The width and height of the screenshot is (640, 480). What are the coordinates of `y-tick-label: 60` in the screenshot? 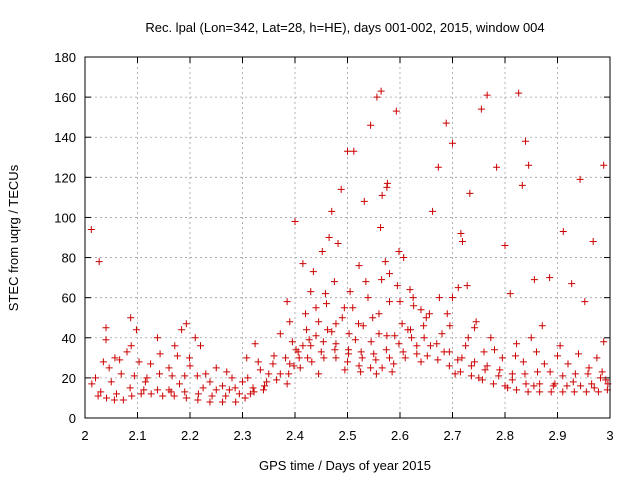 It's located at (69, 298).